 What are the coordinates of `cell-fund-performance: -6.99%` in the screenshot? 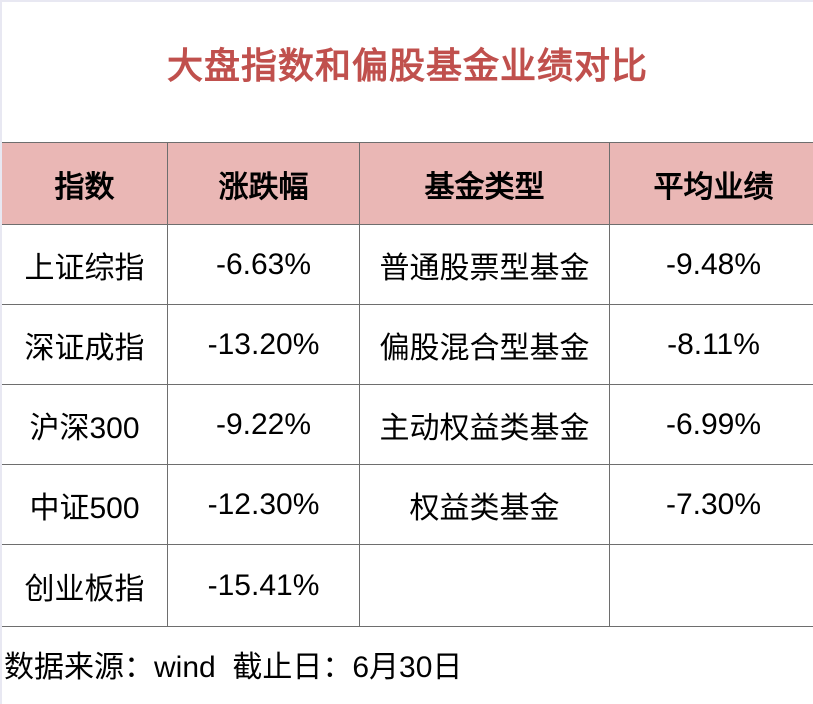 It's located at (711, 424).